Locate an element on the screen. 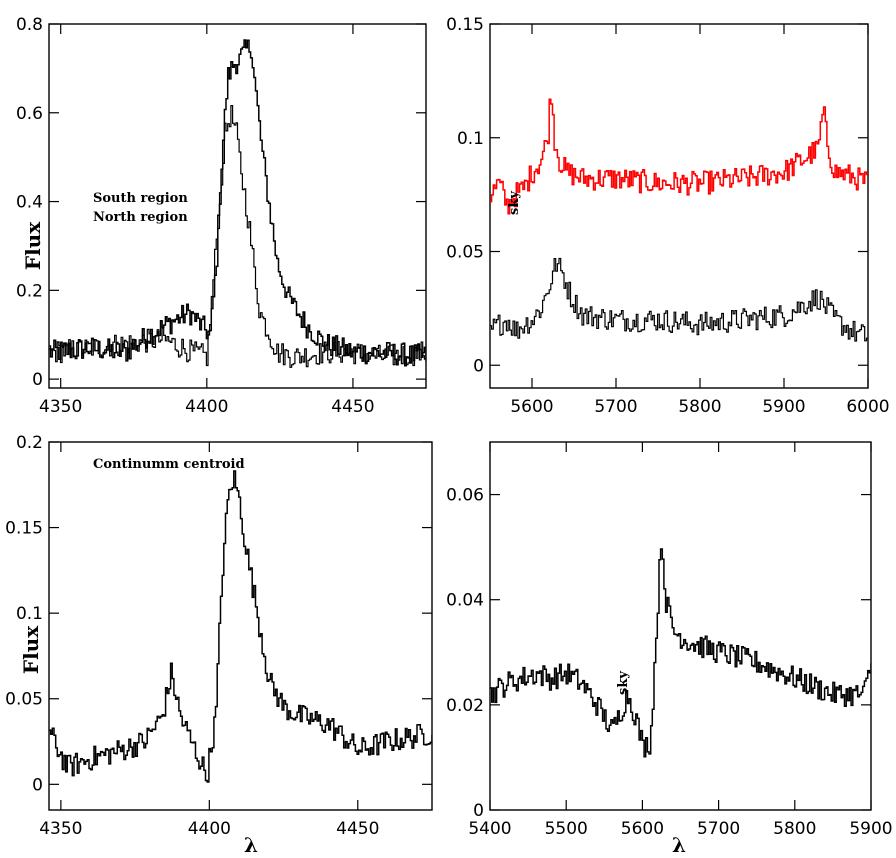 The height and width of the screenshot is (858, 896). x-tick-label: 5400 is located at coordinates (489, 829).